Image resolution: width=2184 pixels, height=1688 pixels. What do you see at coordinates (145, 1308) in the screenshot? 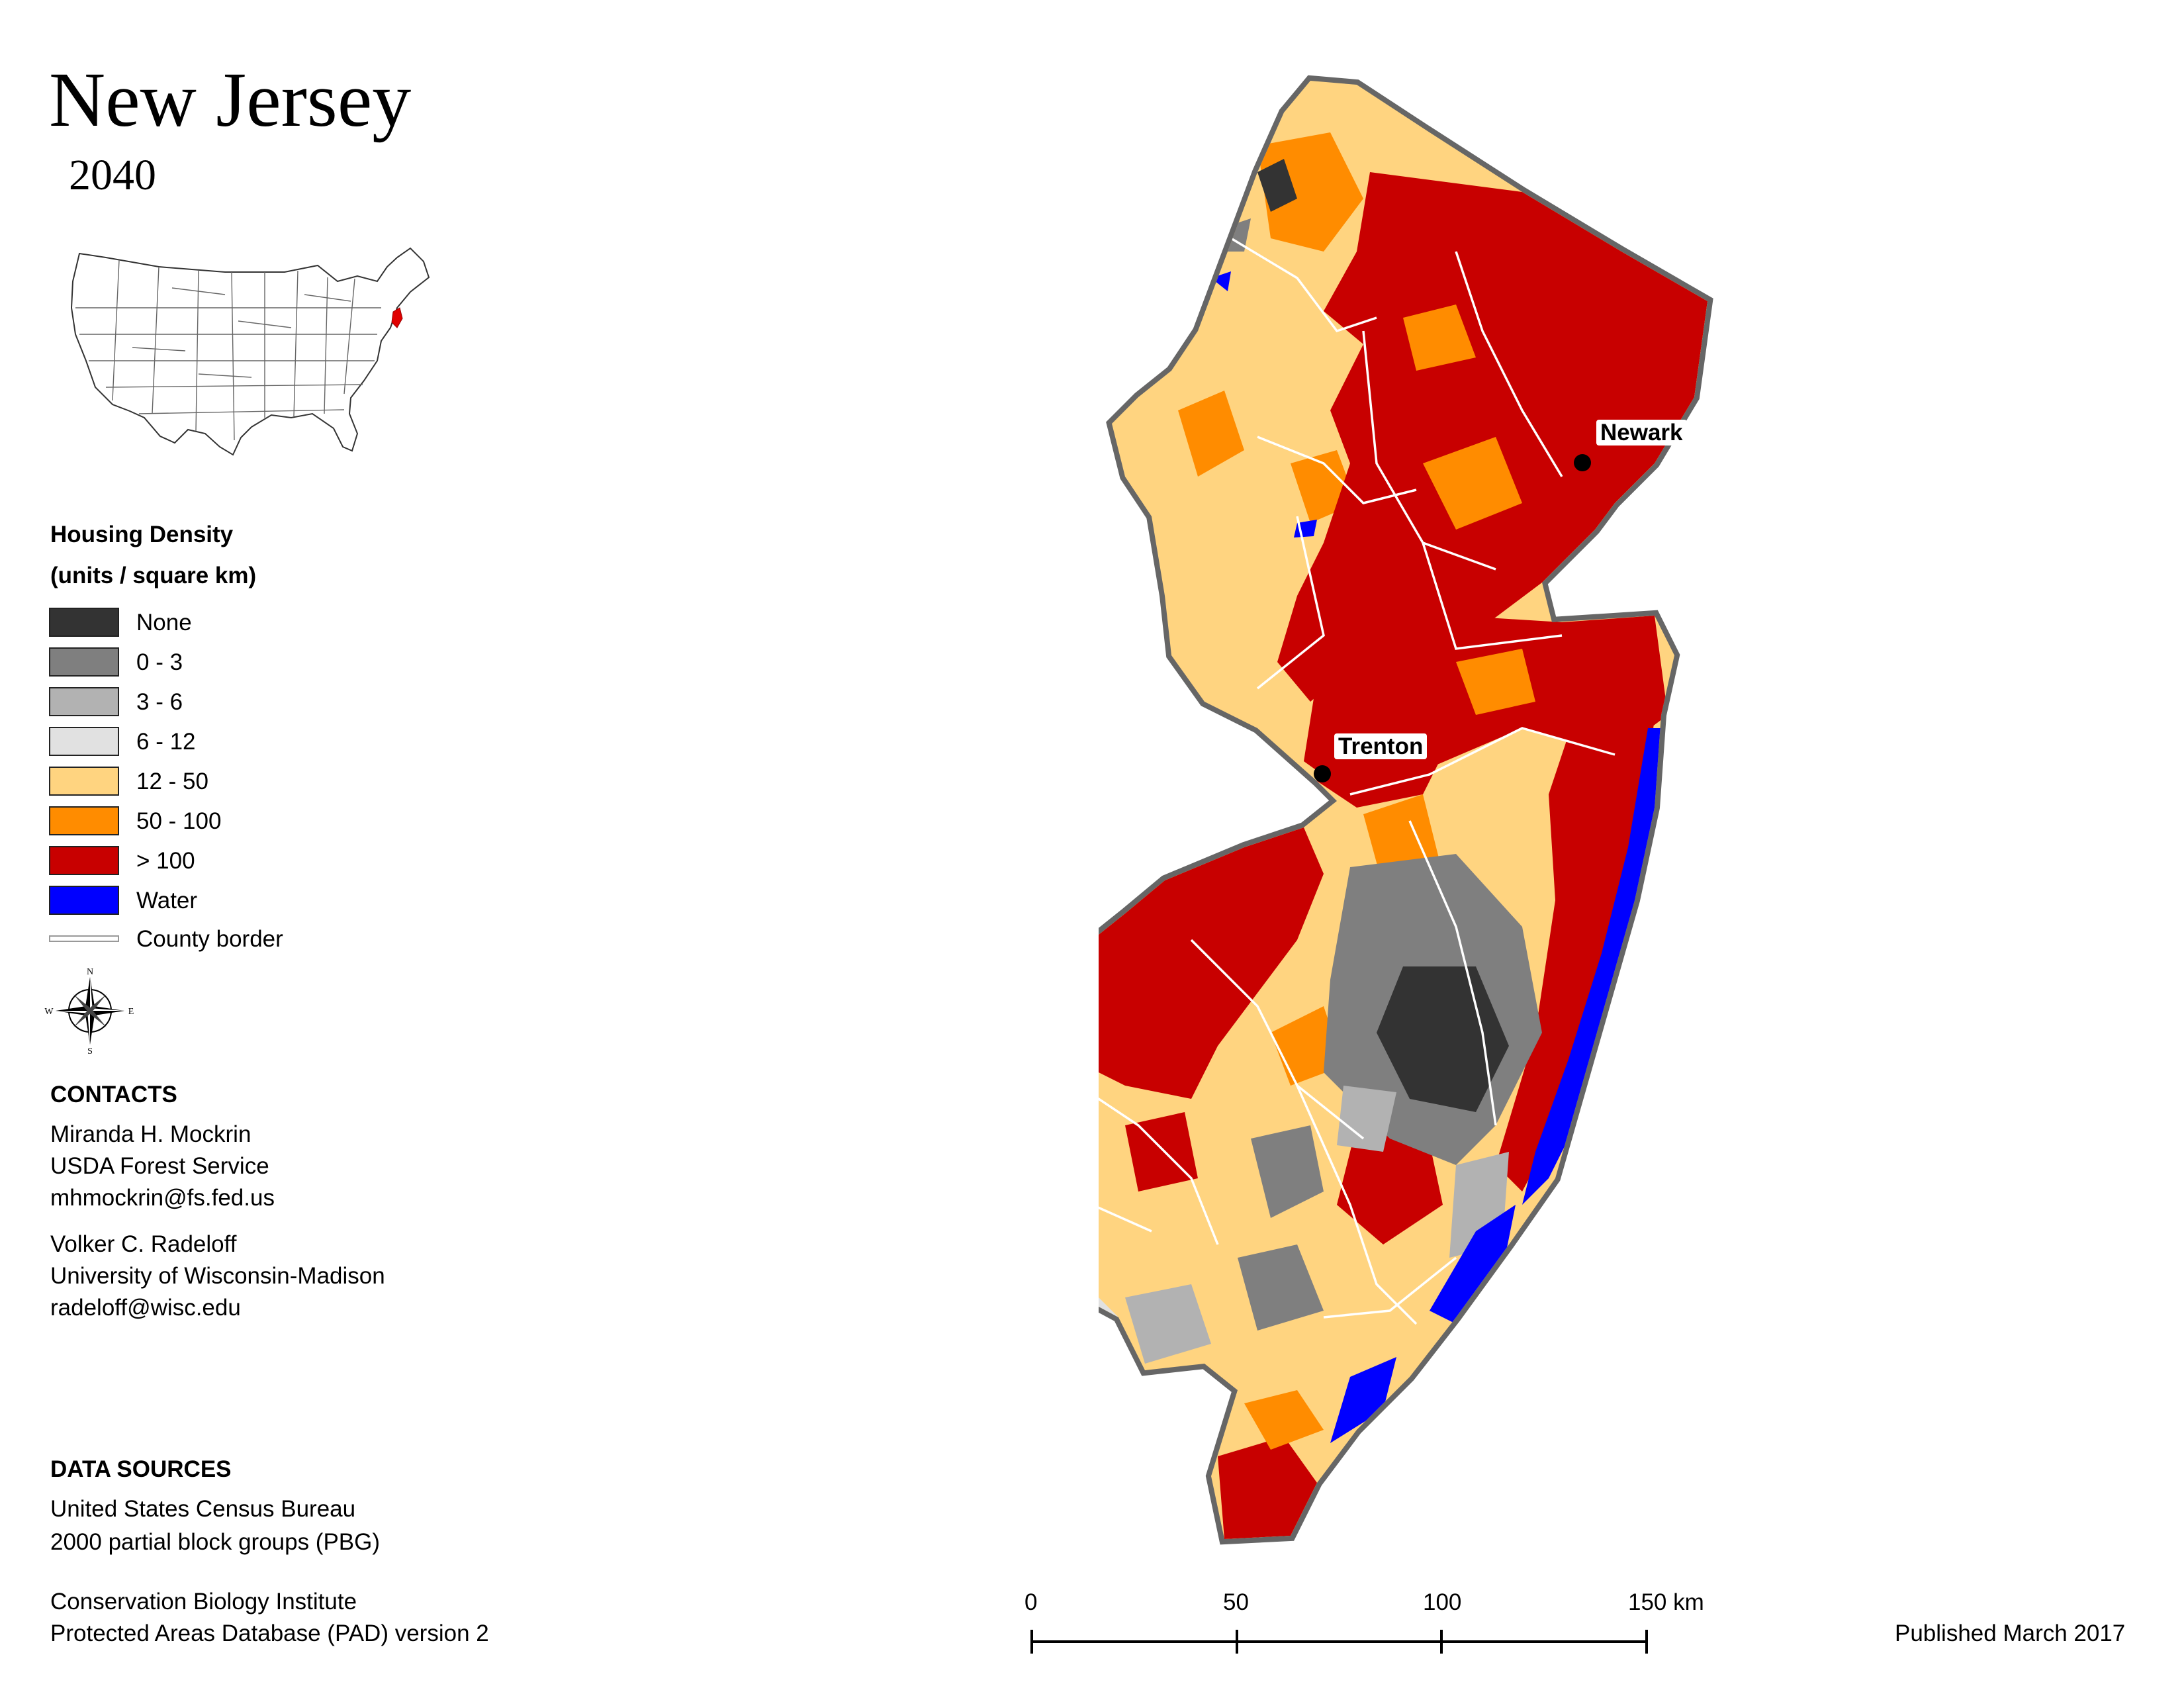
I see `contact-email: radeloff@wisc.edu` at bounding box center [145, 1308].